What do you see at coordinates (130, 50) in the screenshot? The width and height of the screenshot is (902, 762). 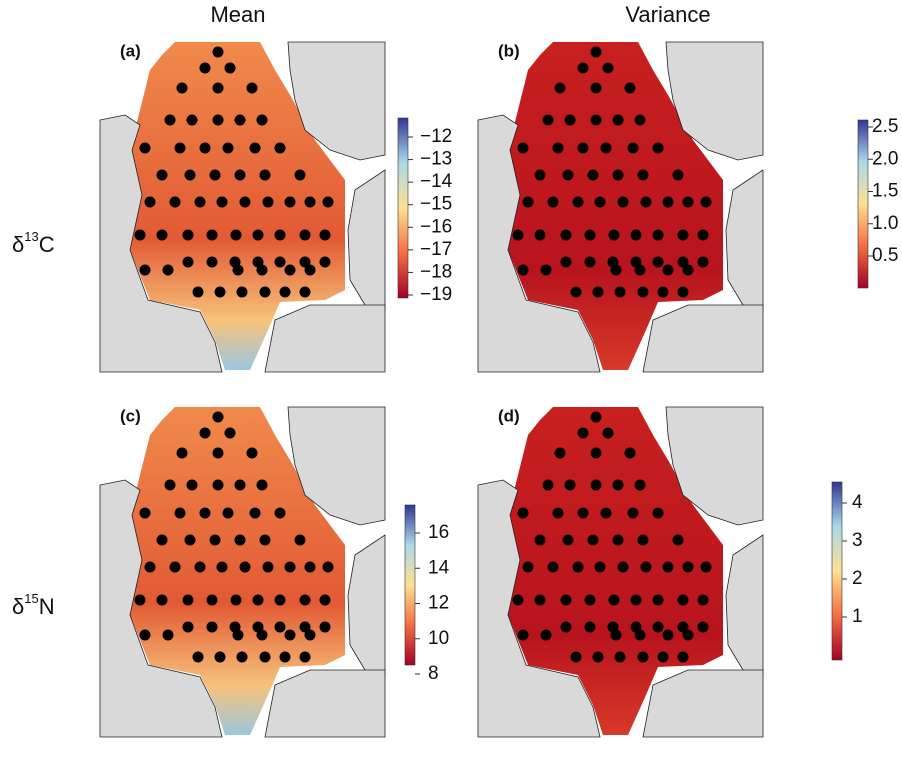 I see `panel-label: (a)` at bounding box center [130, 50].